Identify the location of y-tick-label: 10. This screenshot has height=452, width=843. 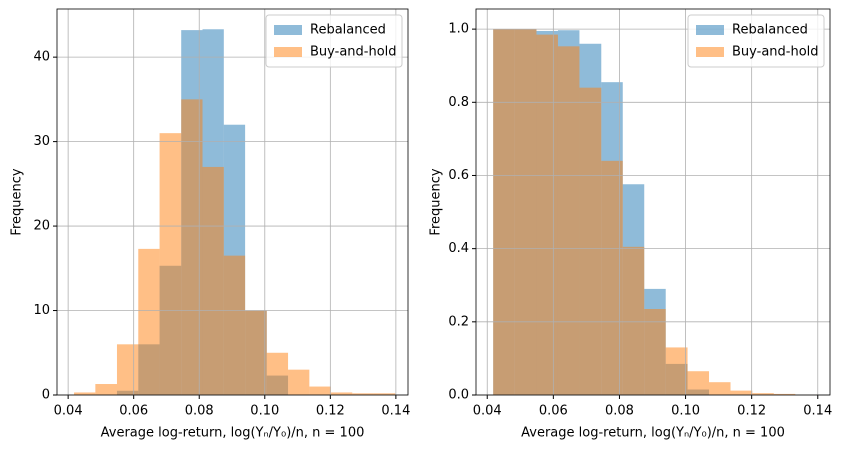
(41, 310).